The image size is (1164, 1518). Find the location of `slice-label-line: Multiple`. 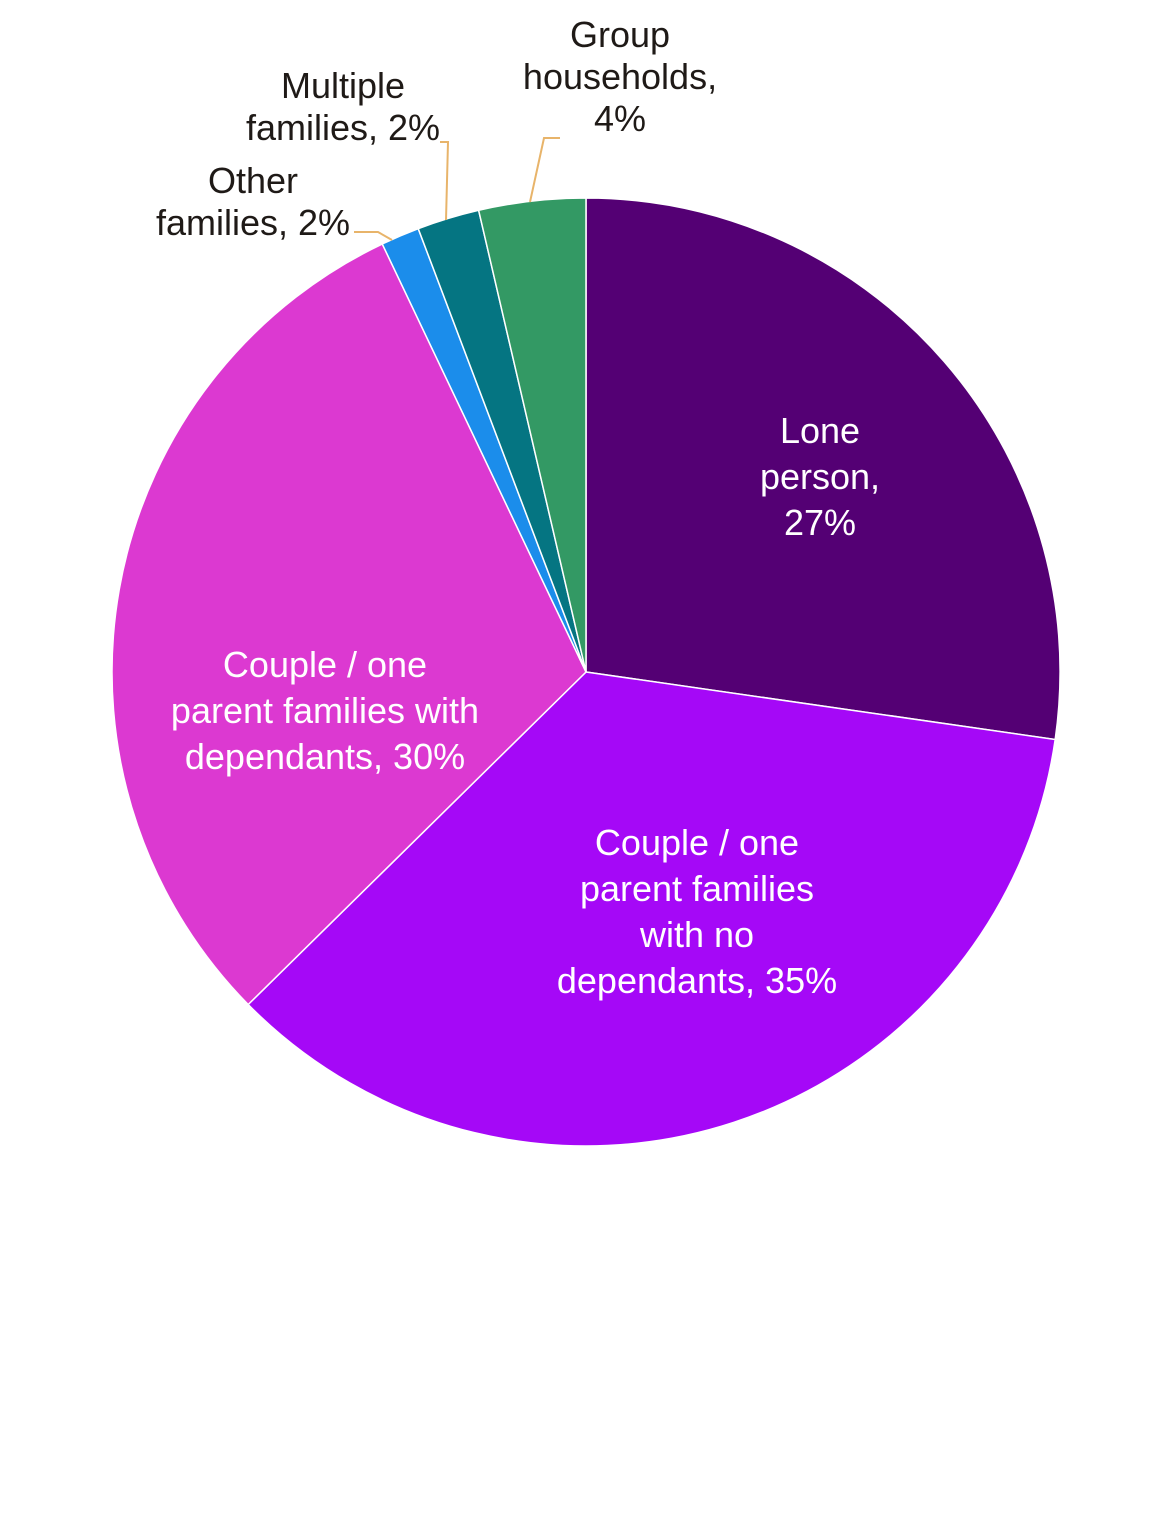

slice-label-line: Multiple is located at coordinates (343, 85).